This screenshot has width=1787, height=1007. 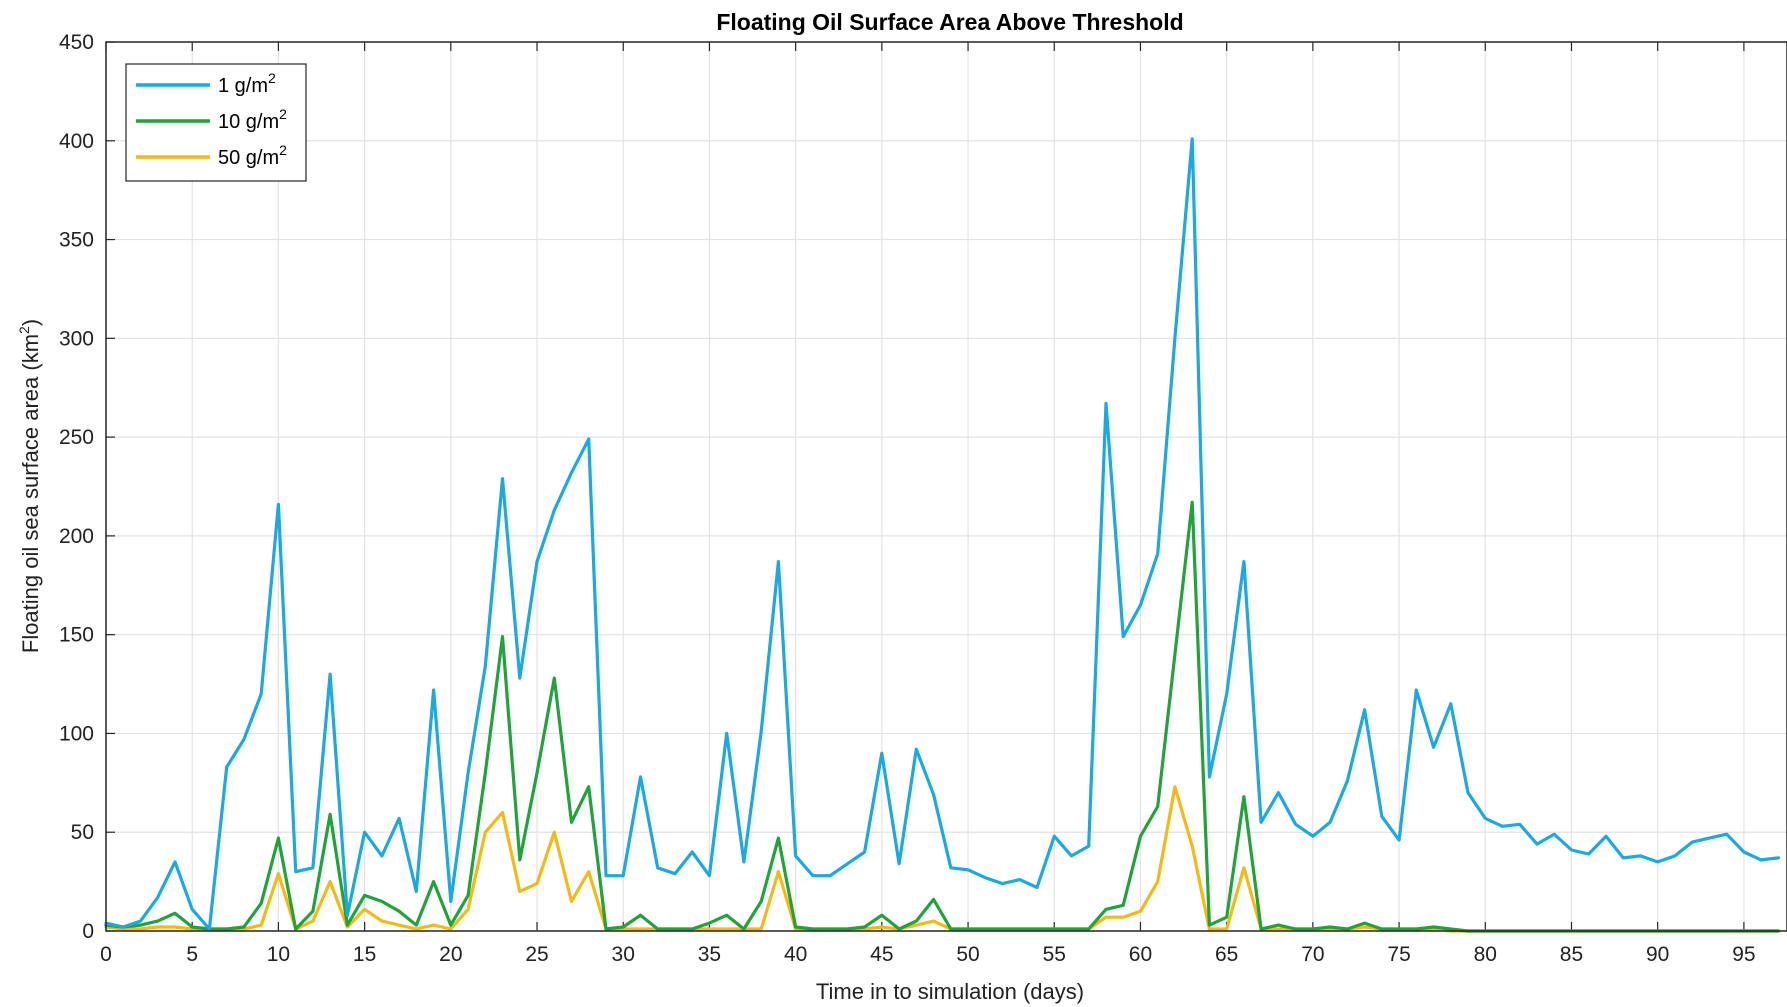 I want to click on y-tick-label: 50, so click(x=82, y=832).